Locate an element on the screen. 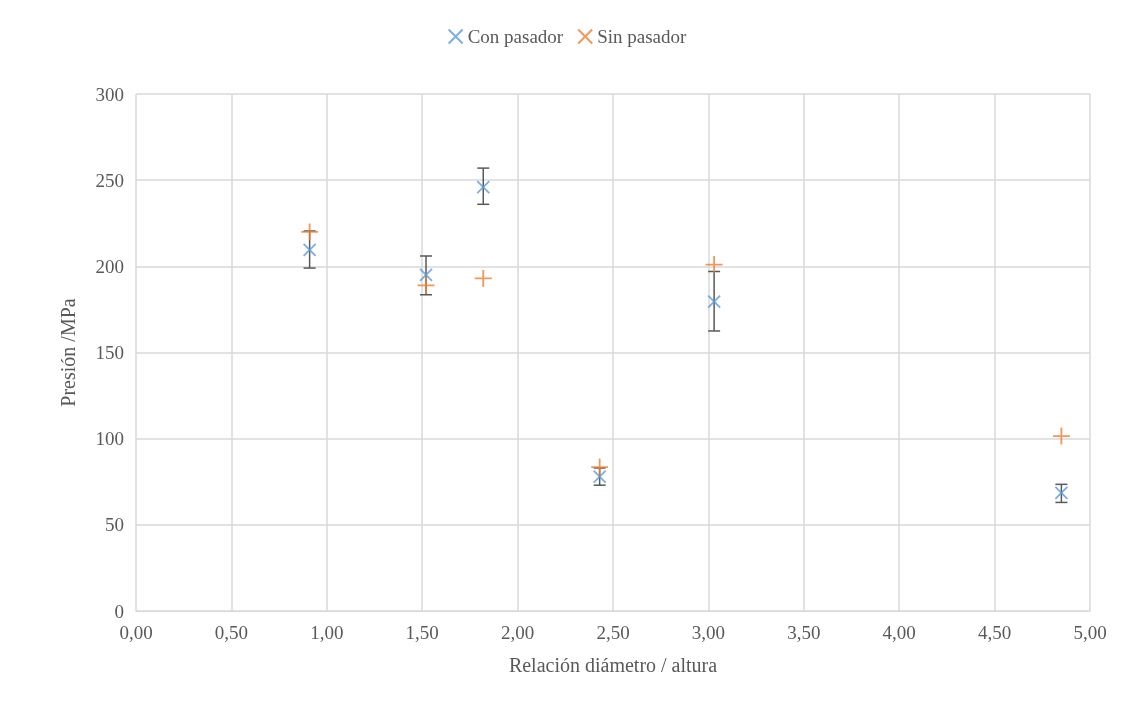 The height and width of the screenshot is (720, 1134). x-tick-label: 3,00 is located at coordinates (708, 632).